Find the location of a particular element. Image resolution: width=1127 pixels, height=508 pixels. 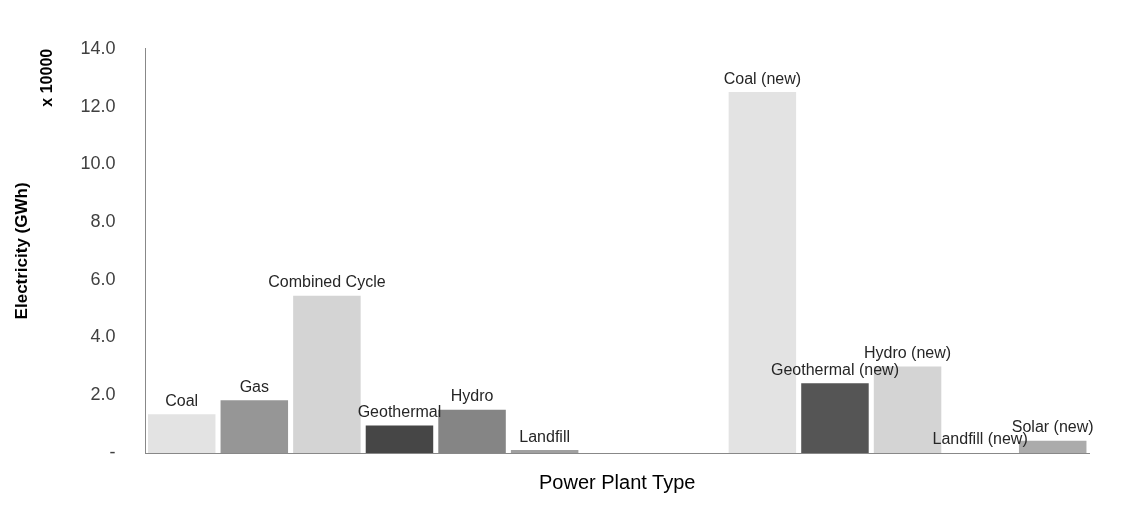

series-label: Gas is located at coordinates (254, 386).